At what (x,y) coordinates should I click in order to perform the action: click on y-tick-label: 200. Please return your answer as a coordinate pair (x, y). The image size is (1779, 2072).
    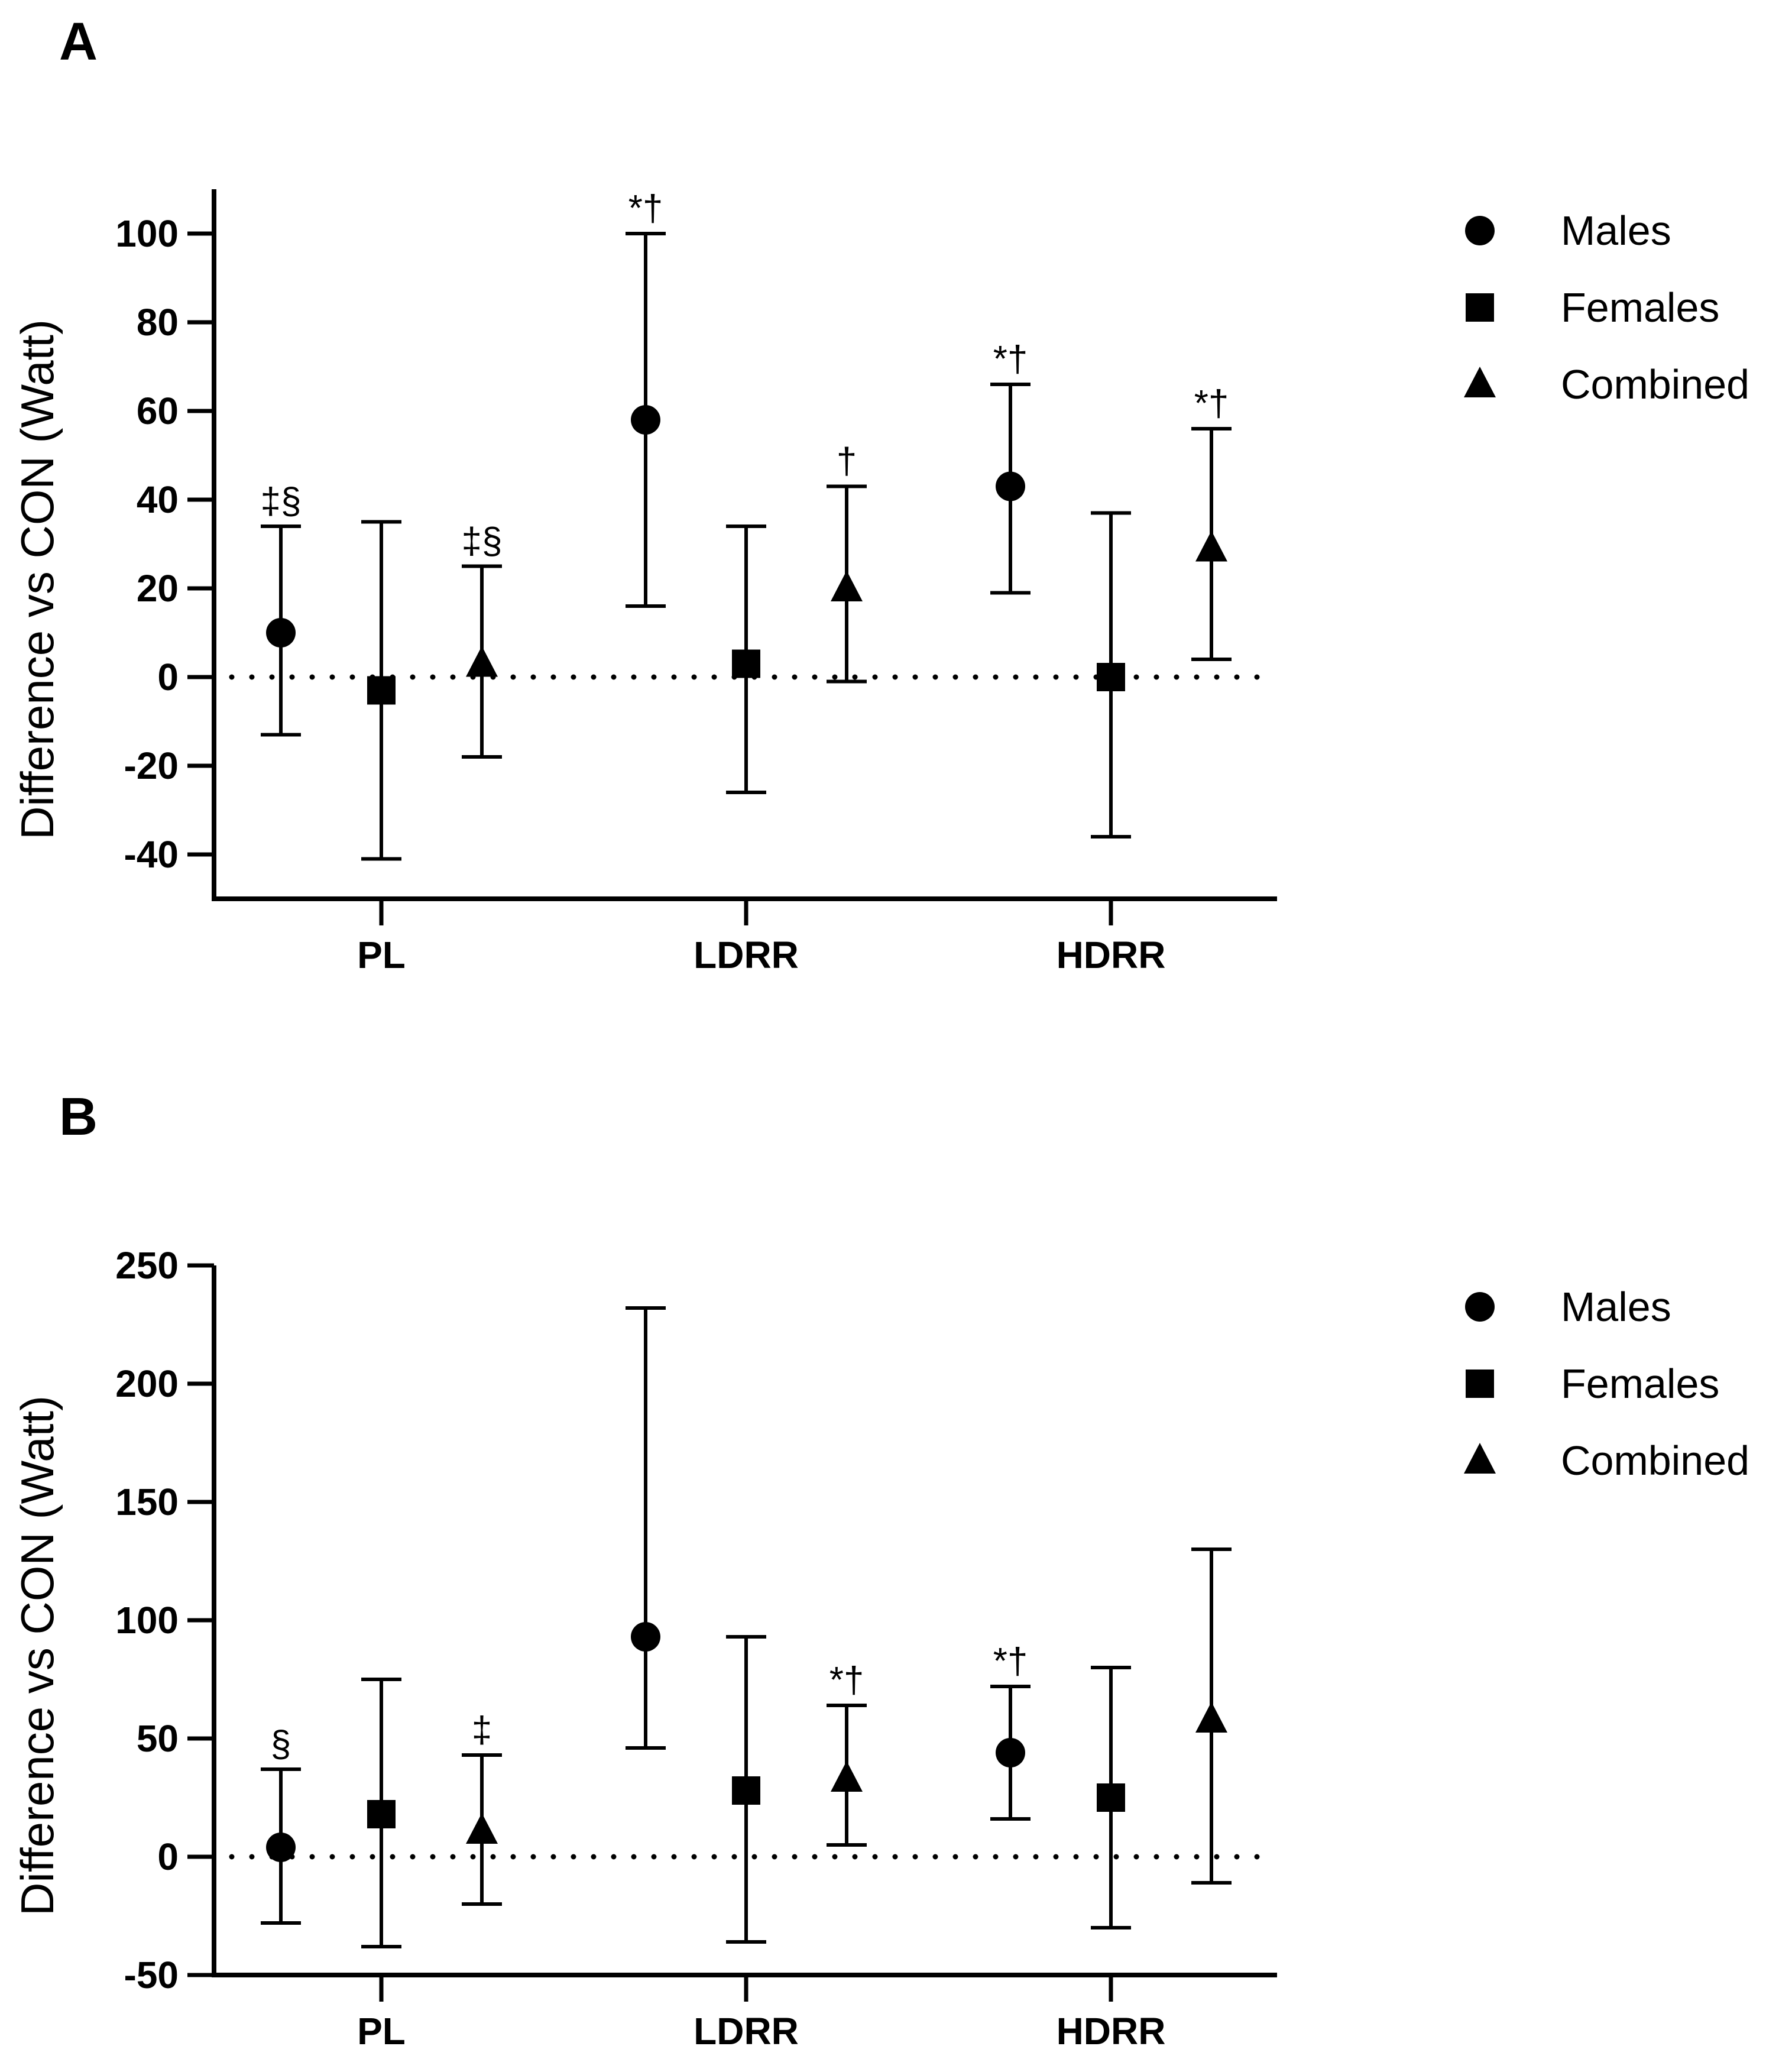
    Looking at the image, I should click on (147, 1383).